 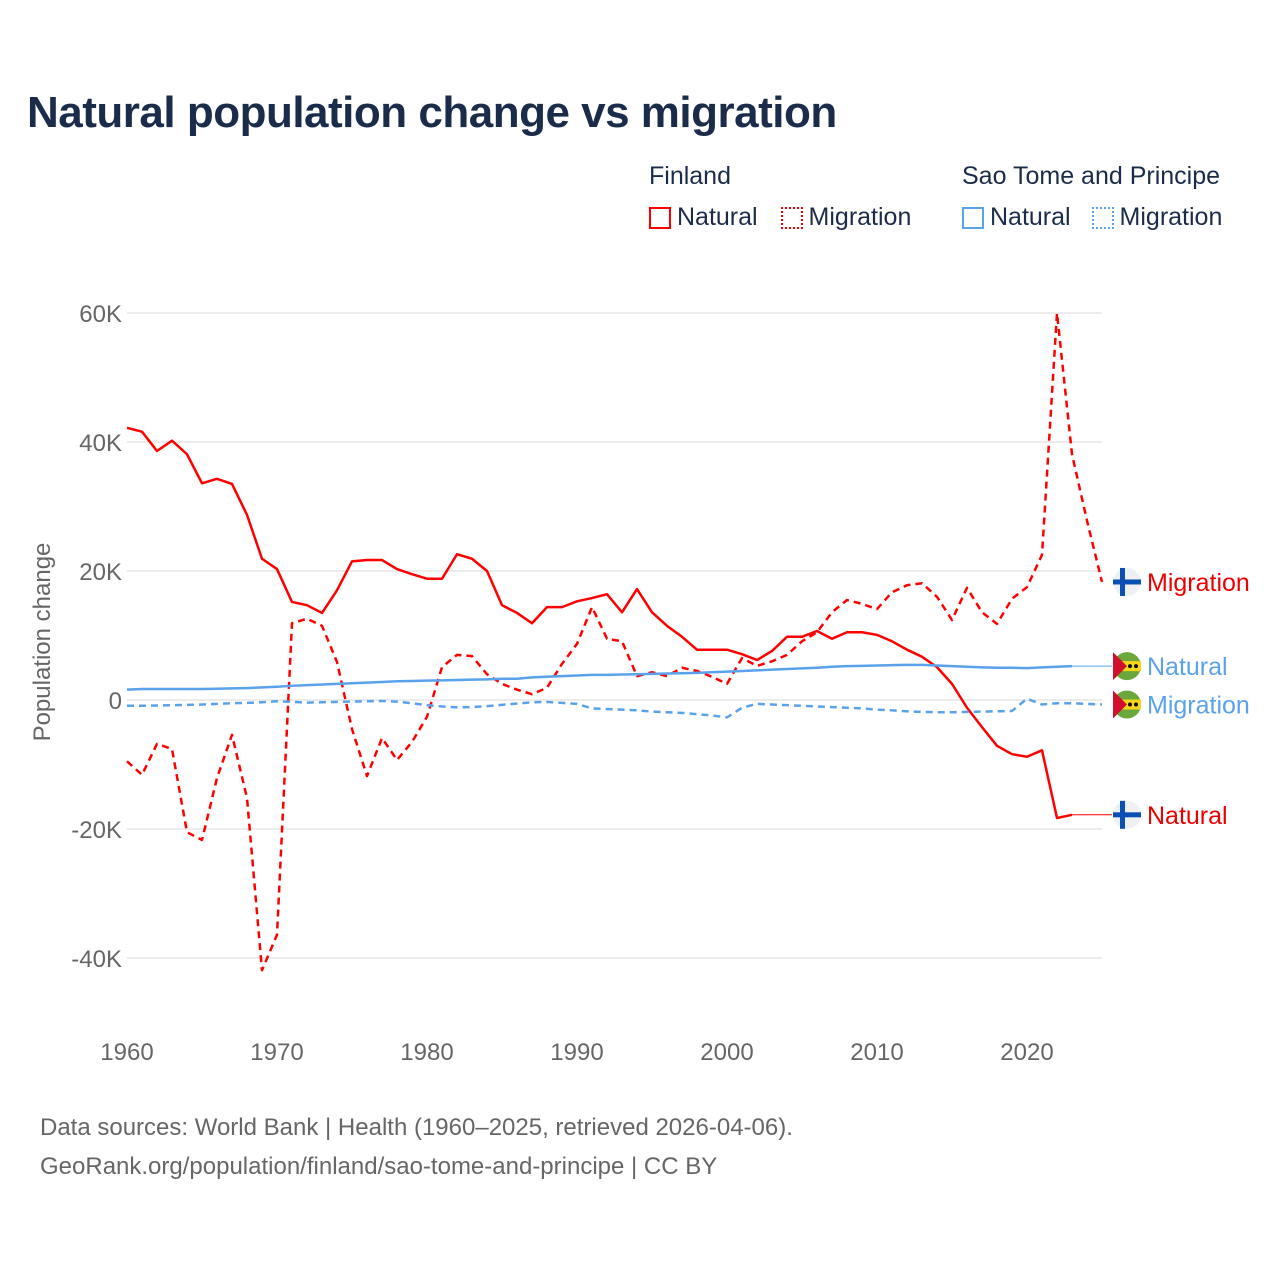 What do you see at coordinates (576, 1052) in the screenshot?
I see `x-tick-label: 1990` at bounding box center [576, 1052].